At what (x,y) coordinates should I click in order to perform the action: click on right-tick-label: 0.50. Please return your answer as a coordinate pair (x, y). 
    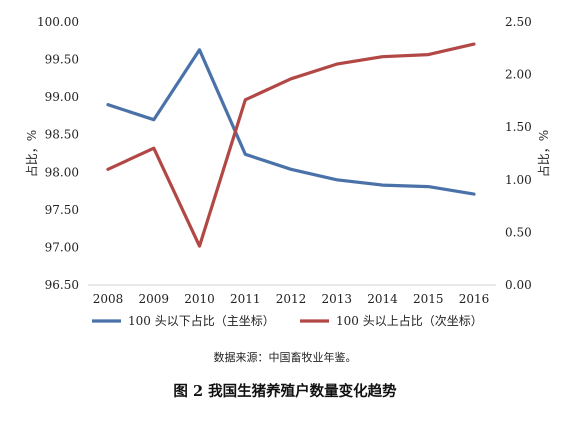
    Looking at the image, I should click on (518, 232).